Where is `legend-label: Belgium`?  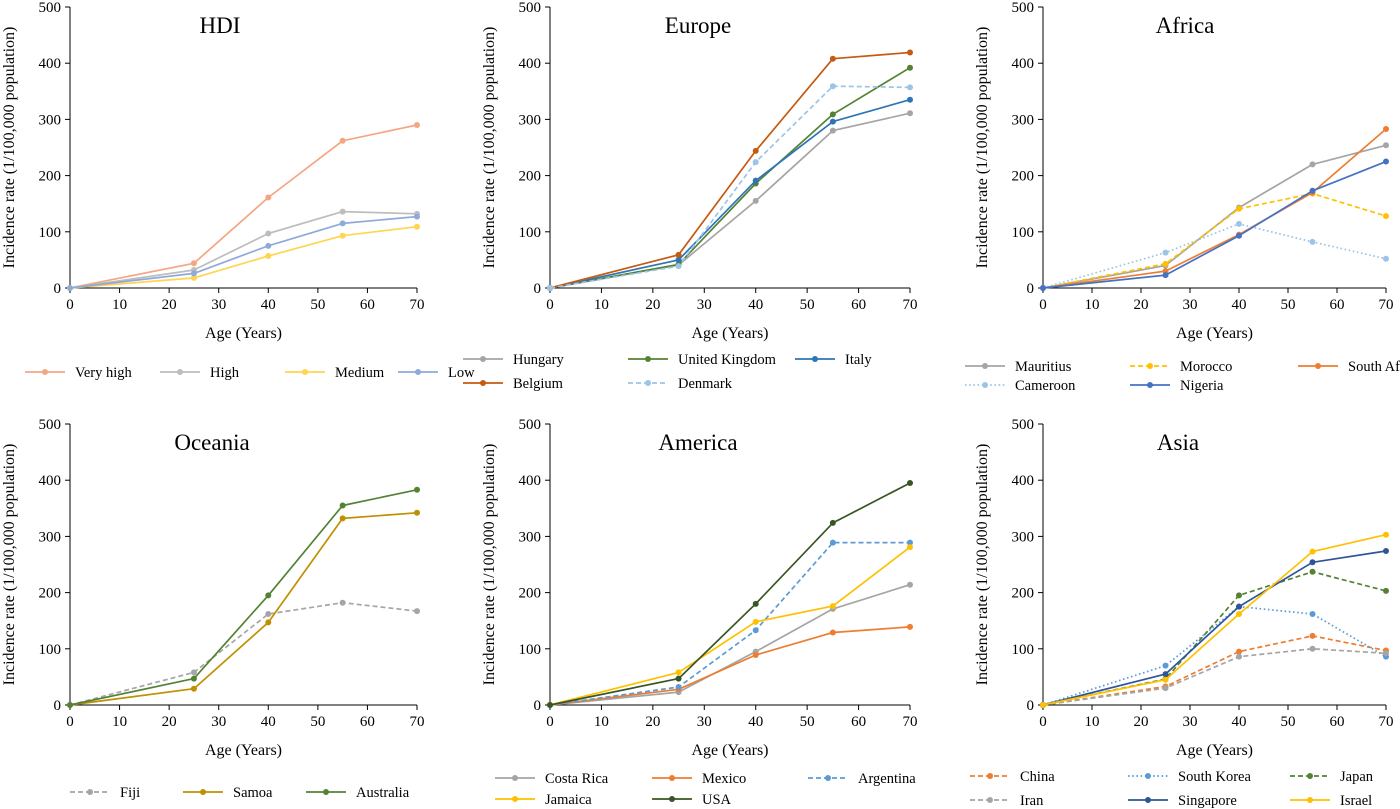
legend-label: Belgium is located at coordinates (538, 384).